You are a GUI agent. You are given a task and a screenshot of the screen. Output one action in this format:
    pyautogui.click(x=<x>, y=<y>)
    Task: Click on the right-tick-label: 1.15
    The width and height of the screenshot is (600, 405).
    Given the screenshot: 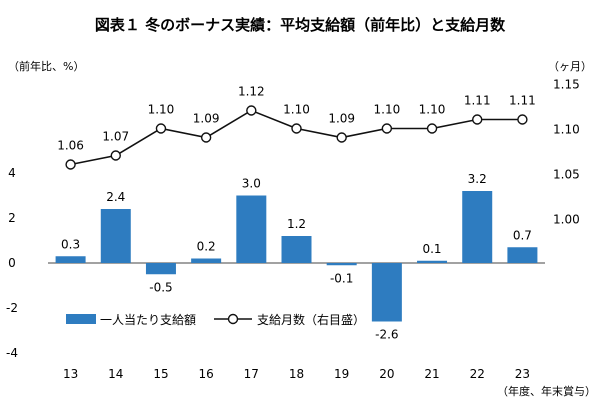 What is the action you would take?
    pyautogui.click(x=566, y=85)
    